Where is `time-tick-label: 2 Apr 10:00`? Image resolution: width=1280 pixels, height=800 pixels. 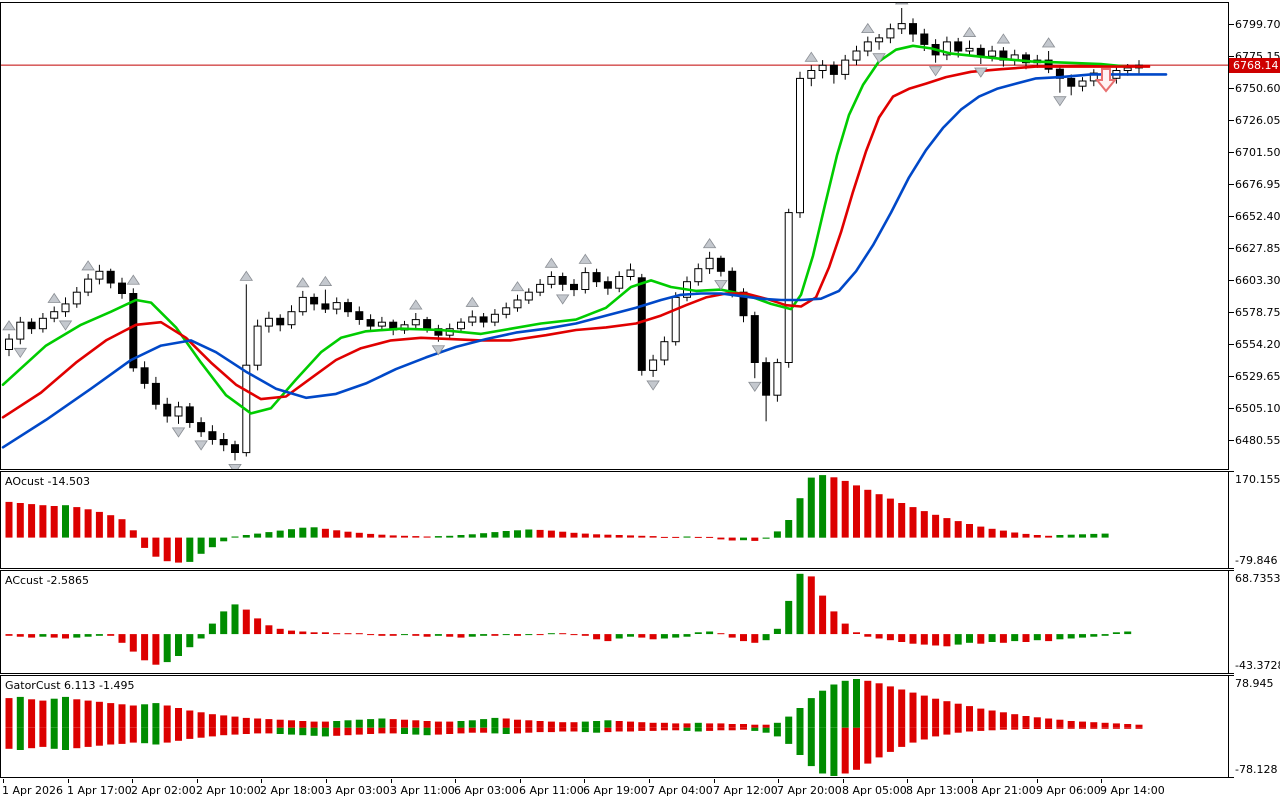
time-tick-label: 2 Apr 10:00 is located at coordinates (228, 790).